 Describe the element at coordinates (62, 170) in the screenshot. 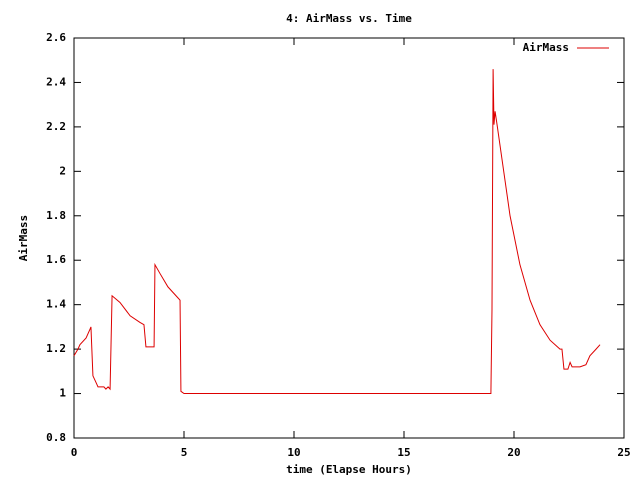

I see `y-tick-label: 2` at that location.